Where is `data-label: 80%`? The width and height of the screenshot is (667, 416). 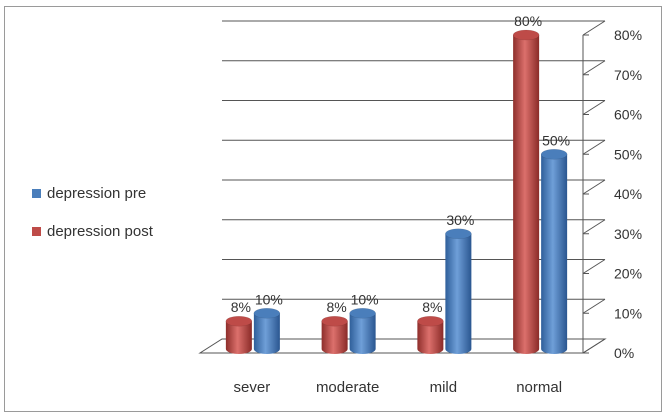 data-label: 80% is located at coordinates (528, 21).